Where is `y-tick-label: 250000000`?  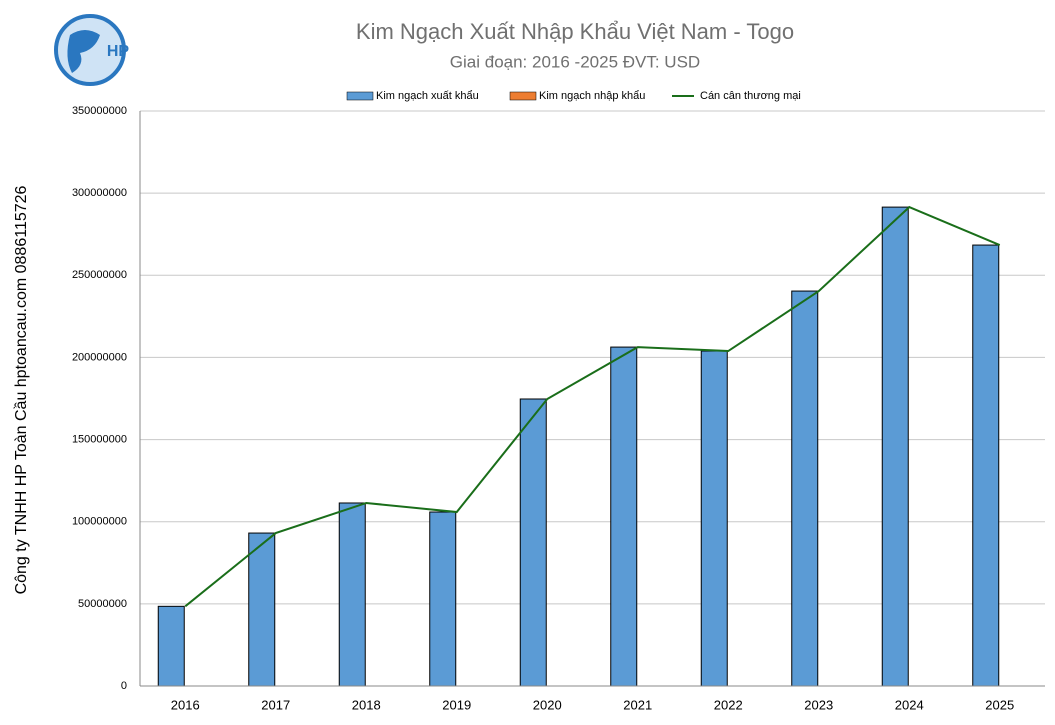
y-tick-label: 250000000 is located at coordinates (99, 275).